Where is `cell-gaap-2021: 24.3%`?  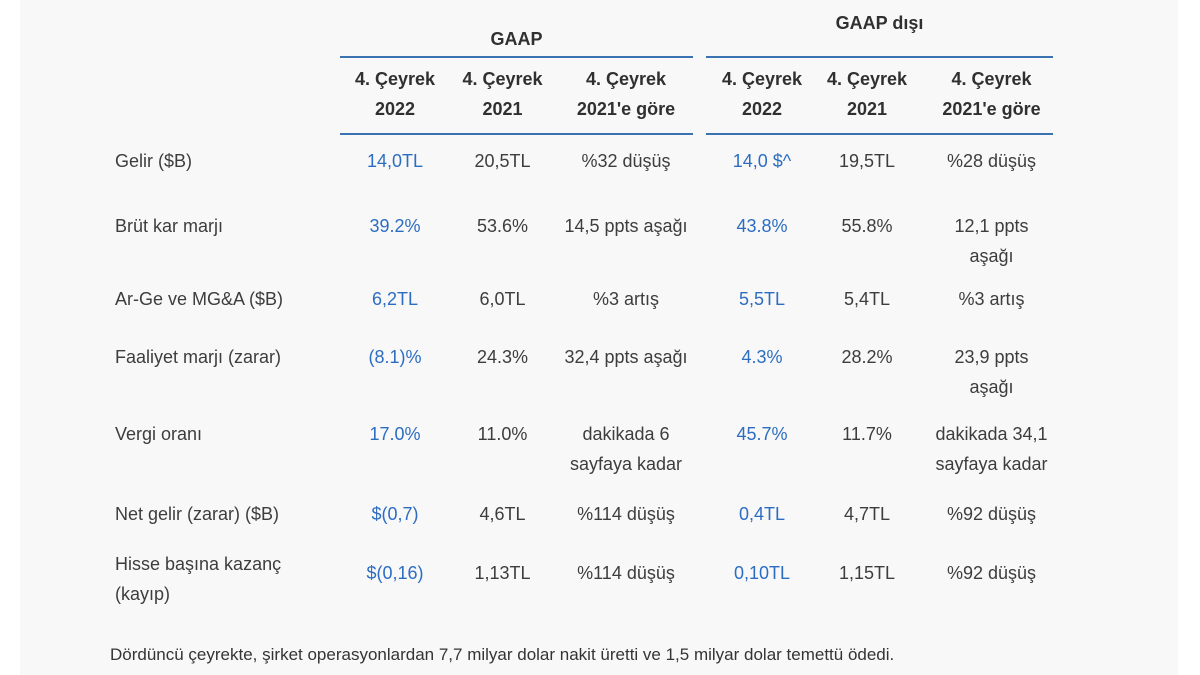
cell-gaap-2021: 24.3% is located at coordinates (502, 357).